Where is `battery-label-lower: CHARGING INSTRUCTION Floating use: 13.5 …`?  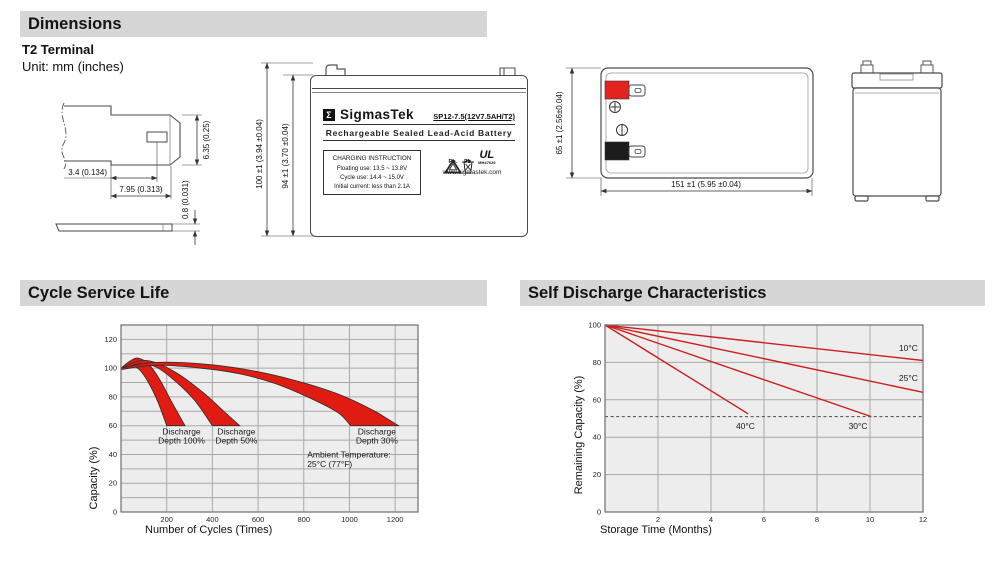
battery-label-lower: CHARGING INSTRUCTION Floating use: 13.5 … is located at coordinates (419, 172).